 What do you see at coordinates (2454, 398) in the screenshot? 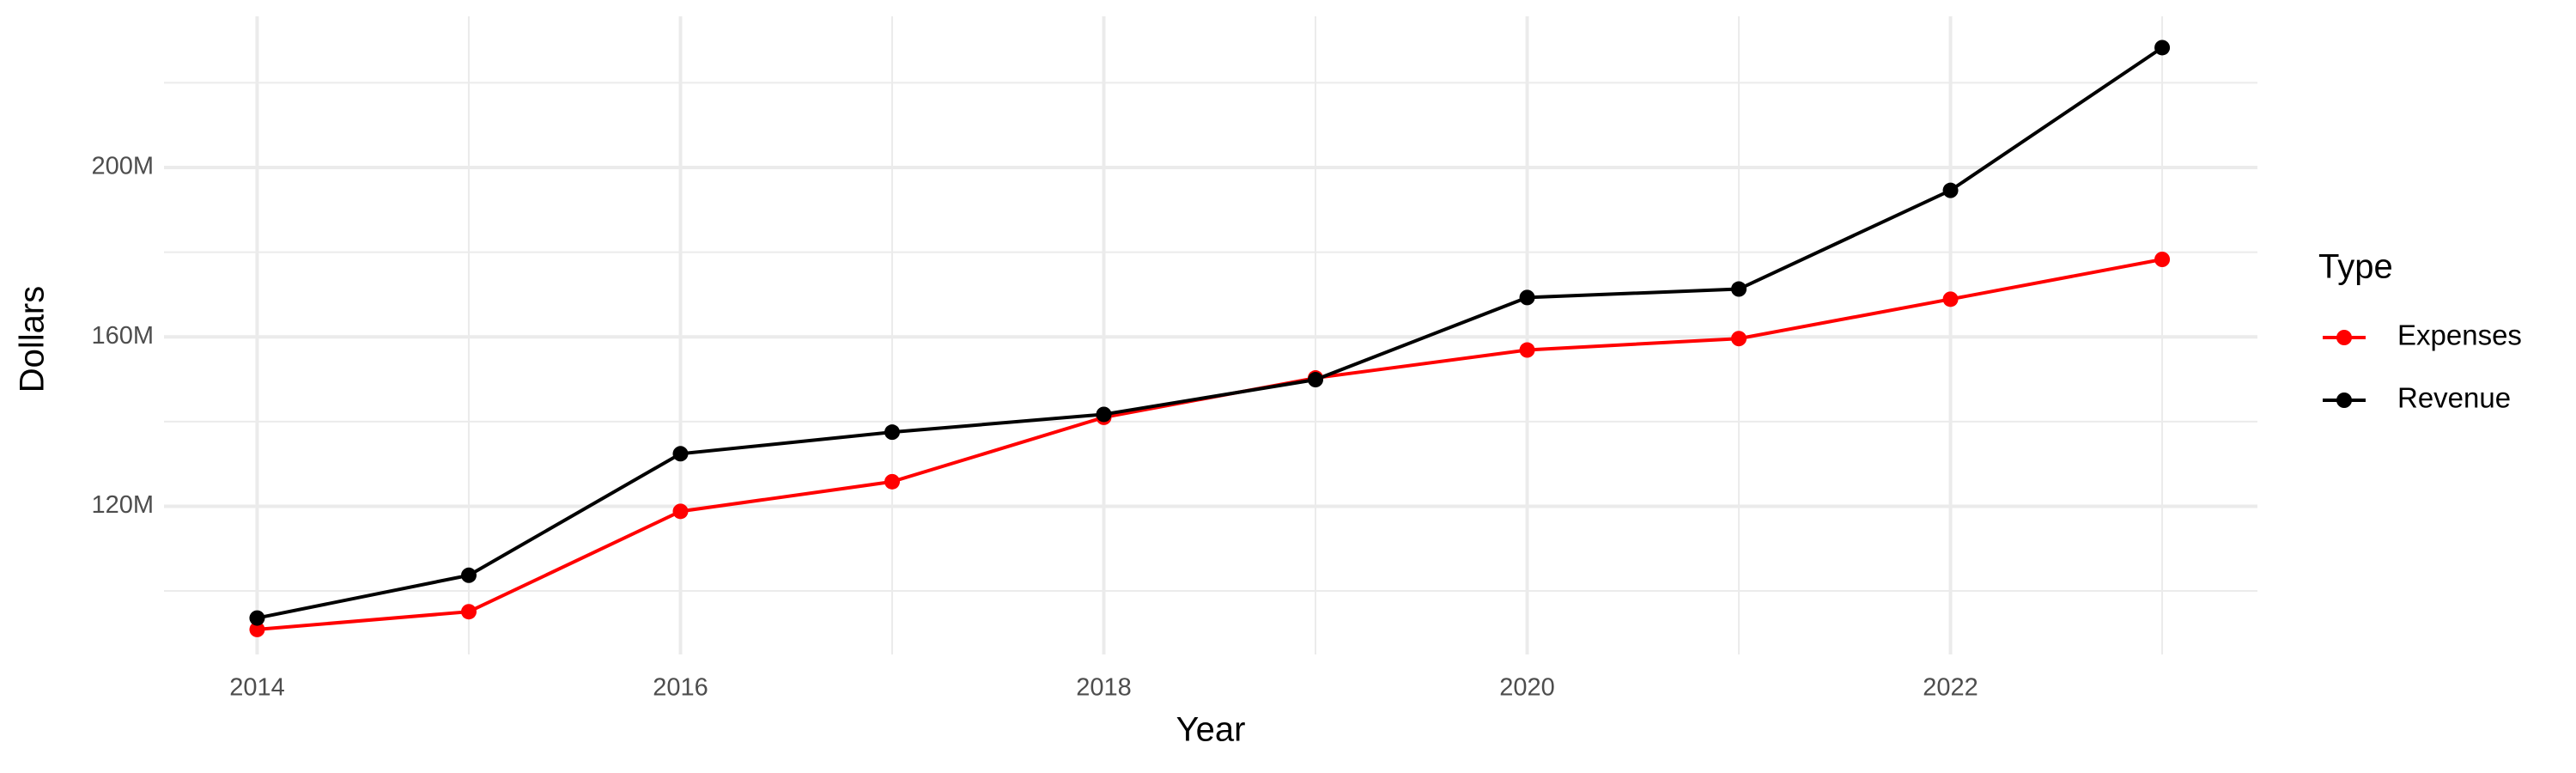
I see `legend-label: Revenue` at bounding box center [2454, 398].